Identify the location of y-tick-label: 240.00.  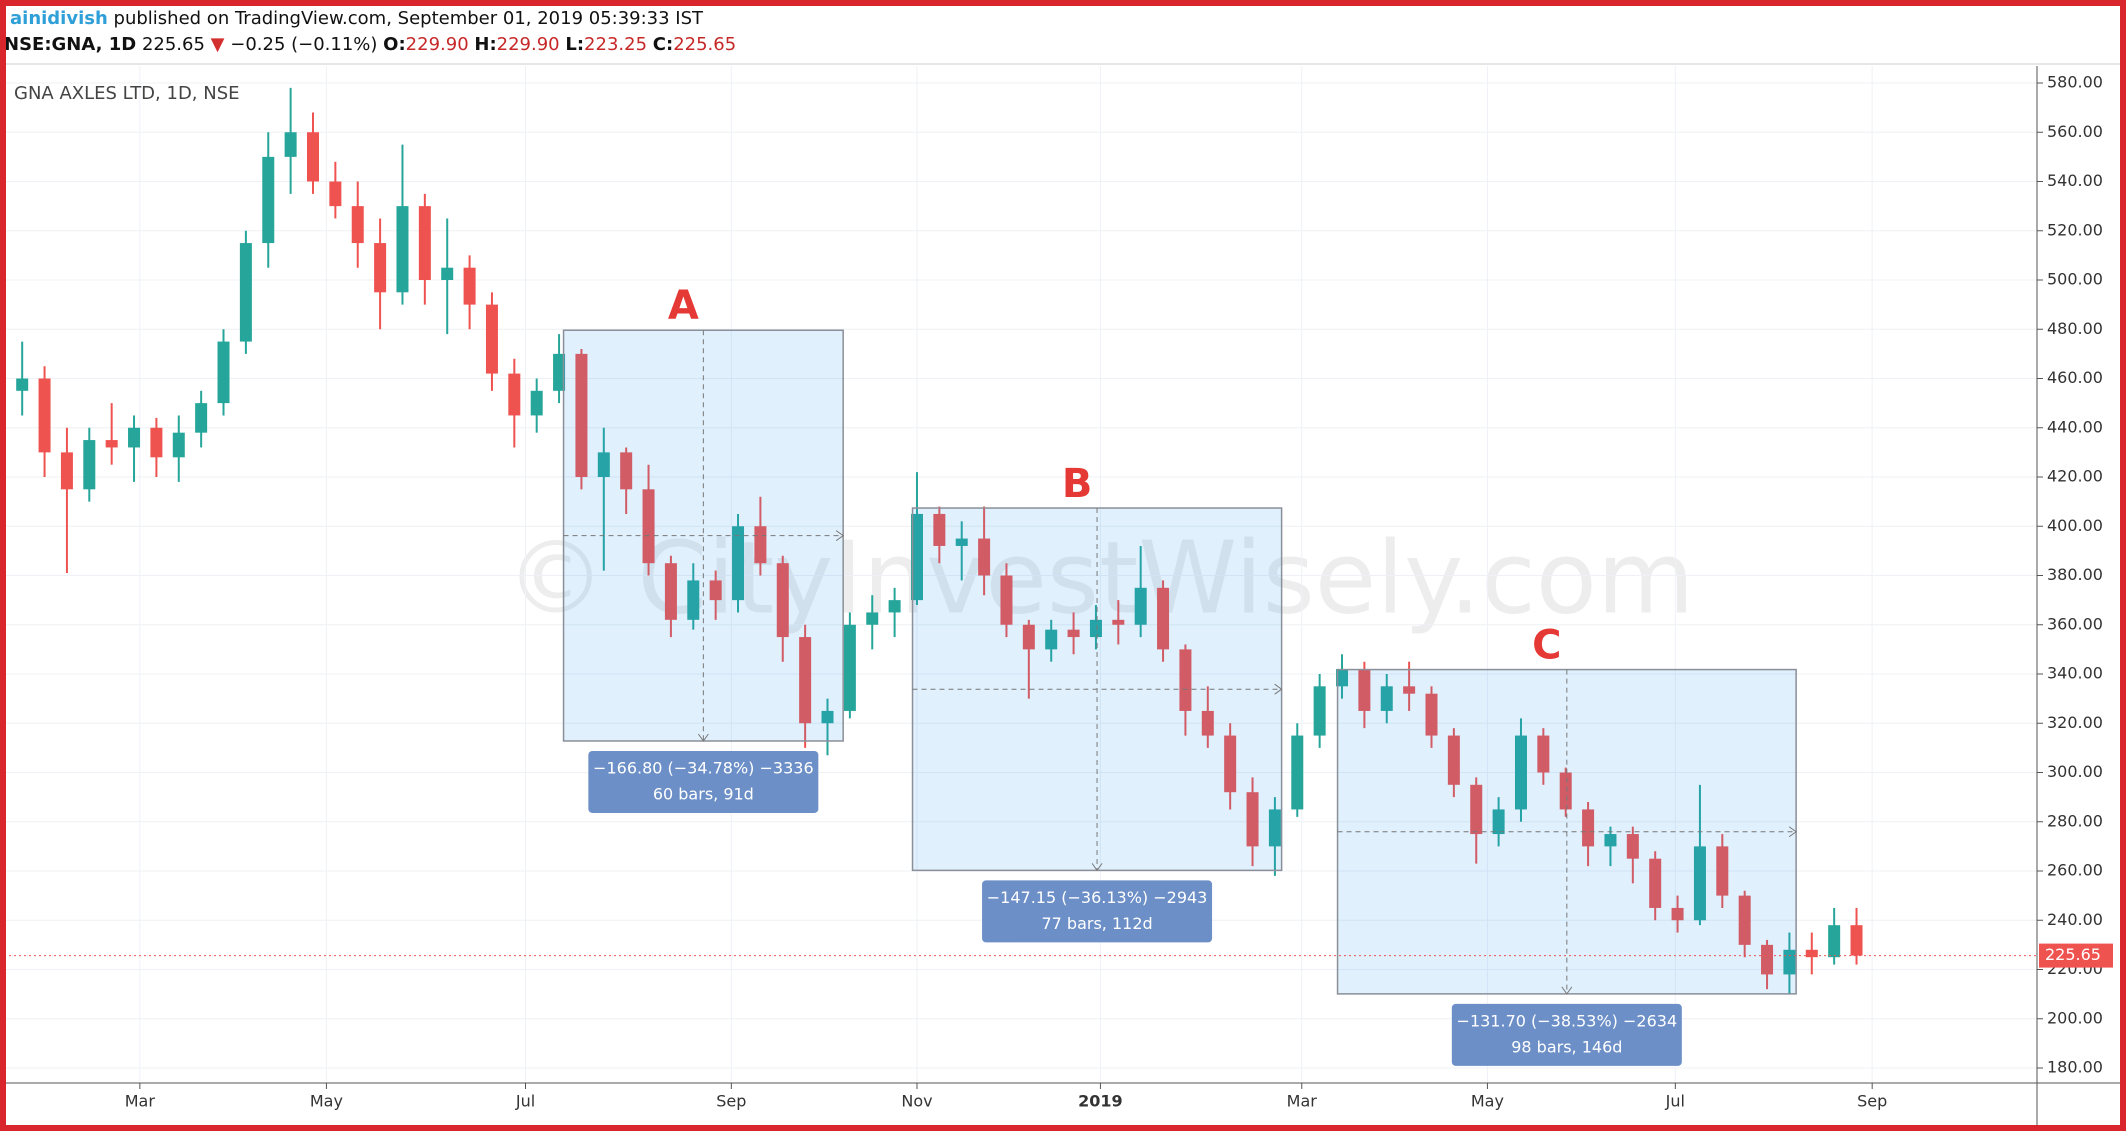
(2075, 919).